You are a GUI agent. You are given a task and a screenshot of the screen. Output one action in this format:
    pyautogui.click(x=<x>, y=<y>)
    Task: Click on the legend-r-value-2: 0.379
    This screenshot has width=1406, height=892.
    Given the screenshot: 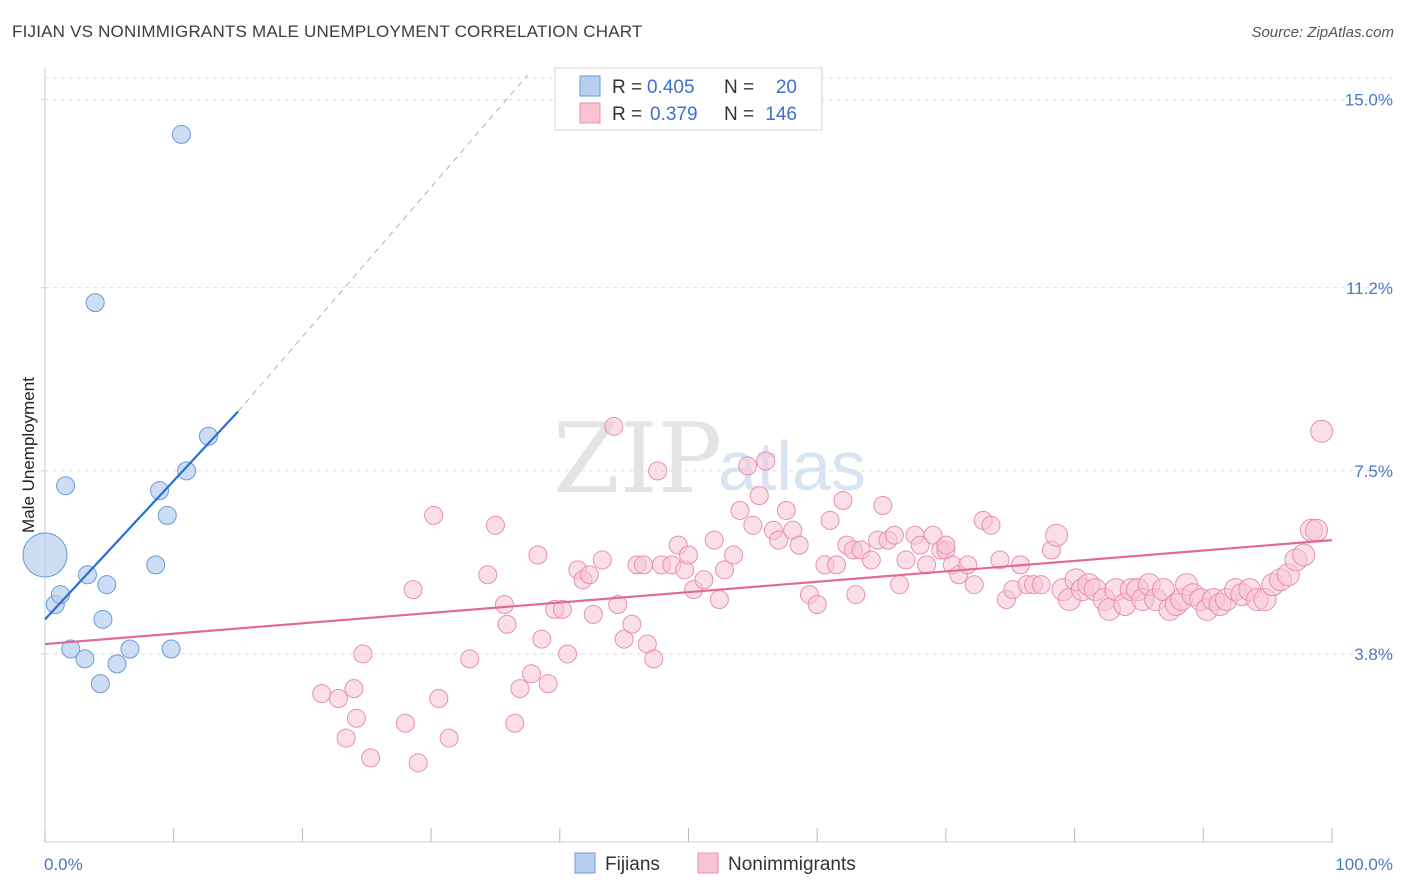 What is the action you would take?
    pyautogui.click(x=674, y=114)
    